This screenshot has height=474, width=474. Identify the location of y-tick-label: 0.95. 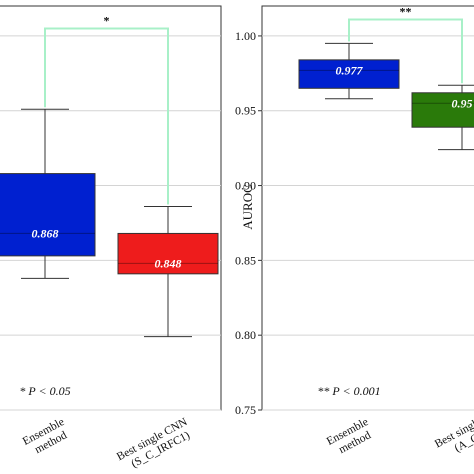
(245, 111).